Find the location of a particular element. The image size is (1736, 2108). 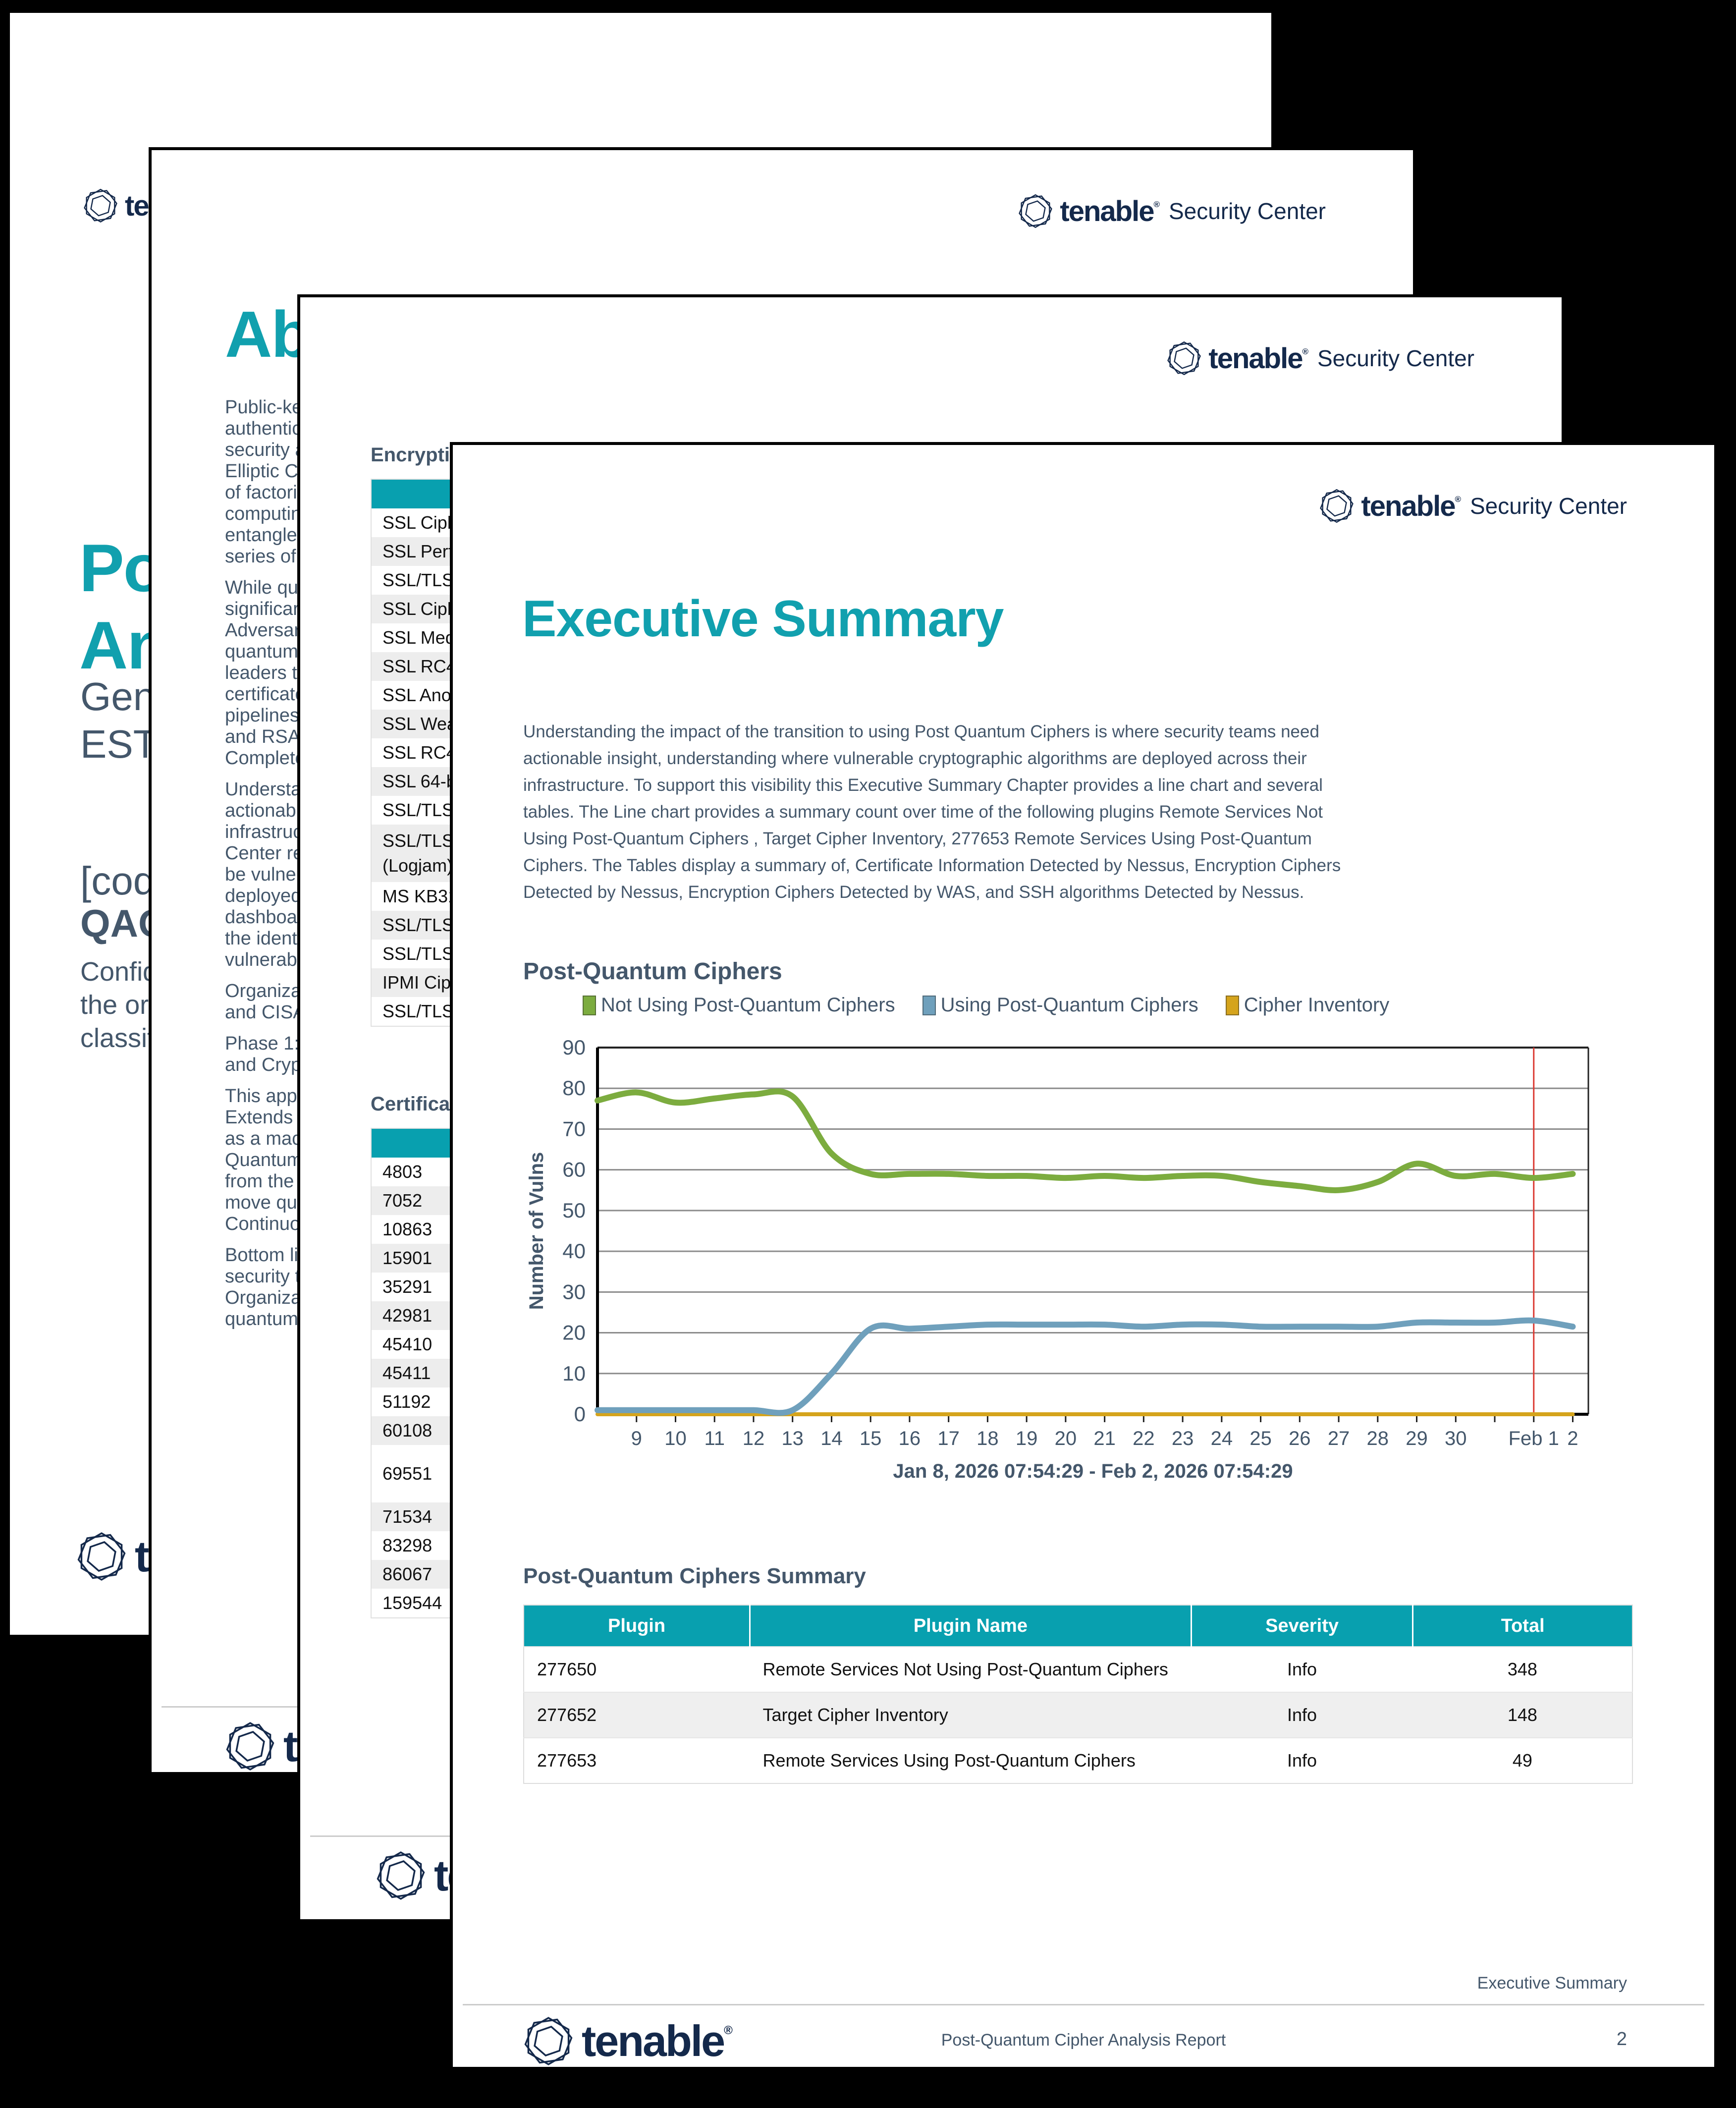

plugin-id-cell: 277650 is located at coordinates (637, 1669).